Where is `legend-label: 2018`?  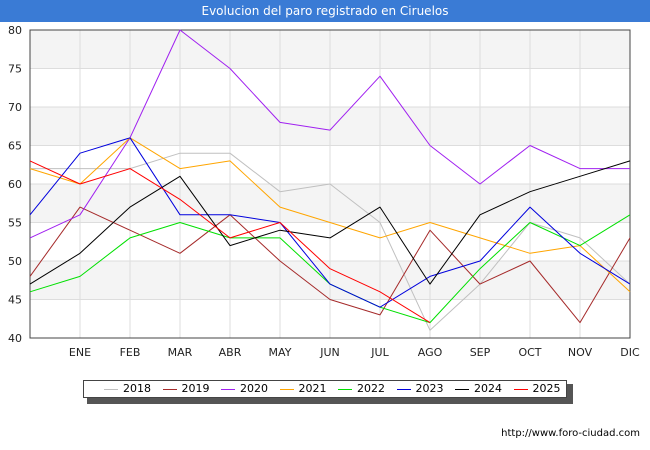
legend-label: 2018 is located at coordinates (137, 388).